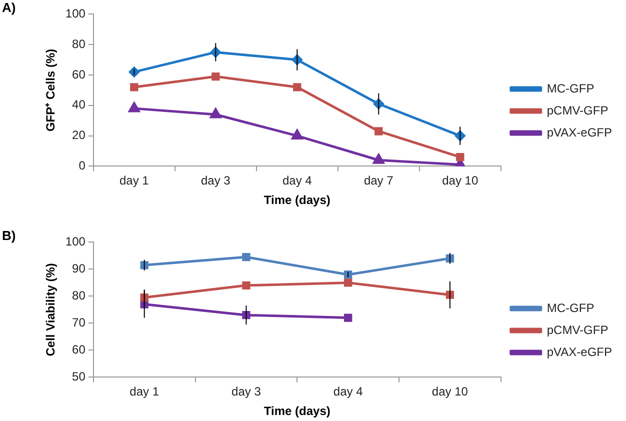  What do you see at coordinates (79, 135) in the screenshot?
I see `y-tick-label: 20` at bounding box center [79, 135].